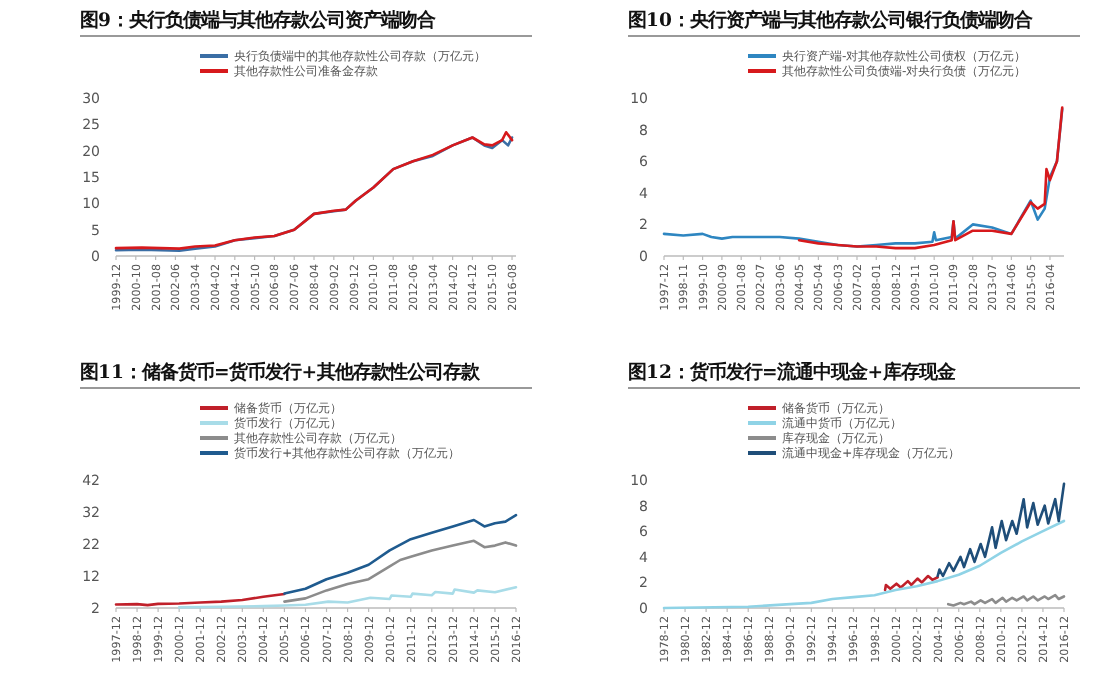  Describe the element at coordinates (258, 21) in the screenshot. I see `chart-title: 图9：央行负债端与其他存款公司资产端吻合` at that location.